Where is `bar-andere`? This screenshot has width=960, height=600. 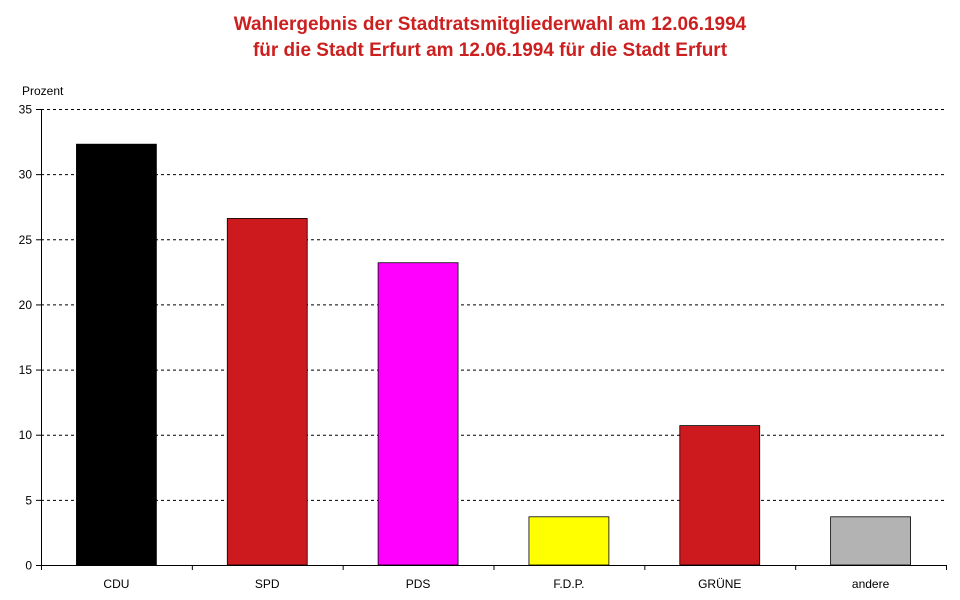 bar-andere is located at coordinates (870, 541).